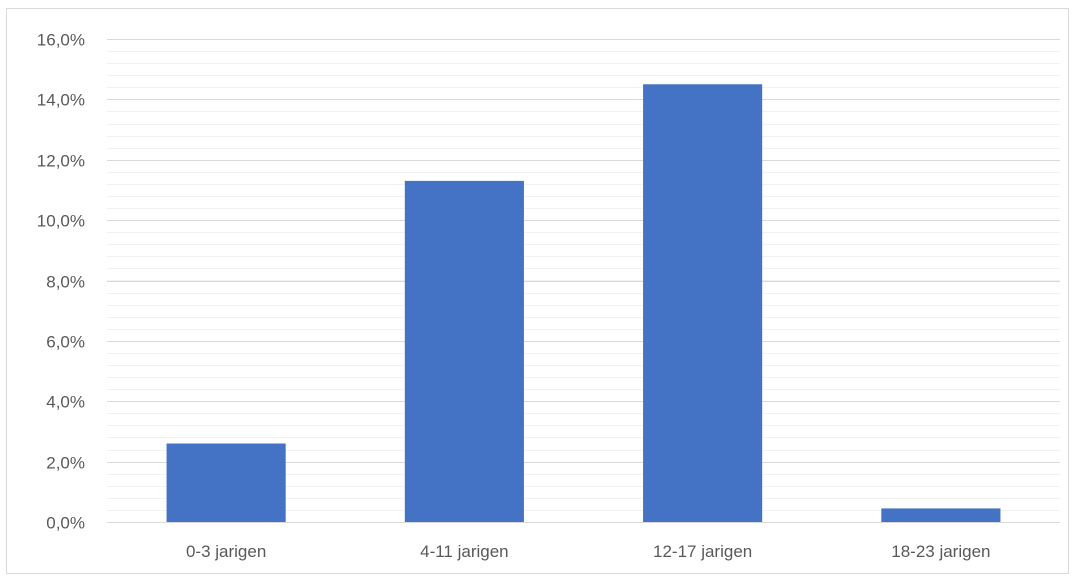  What do you see at coordinates (464, 551) in the screenshot?
I see `x-category-label: 4-11 jarigen` at bounding box center [464, 551].